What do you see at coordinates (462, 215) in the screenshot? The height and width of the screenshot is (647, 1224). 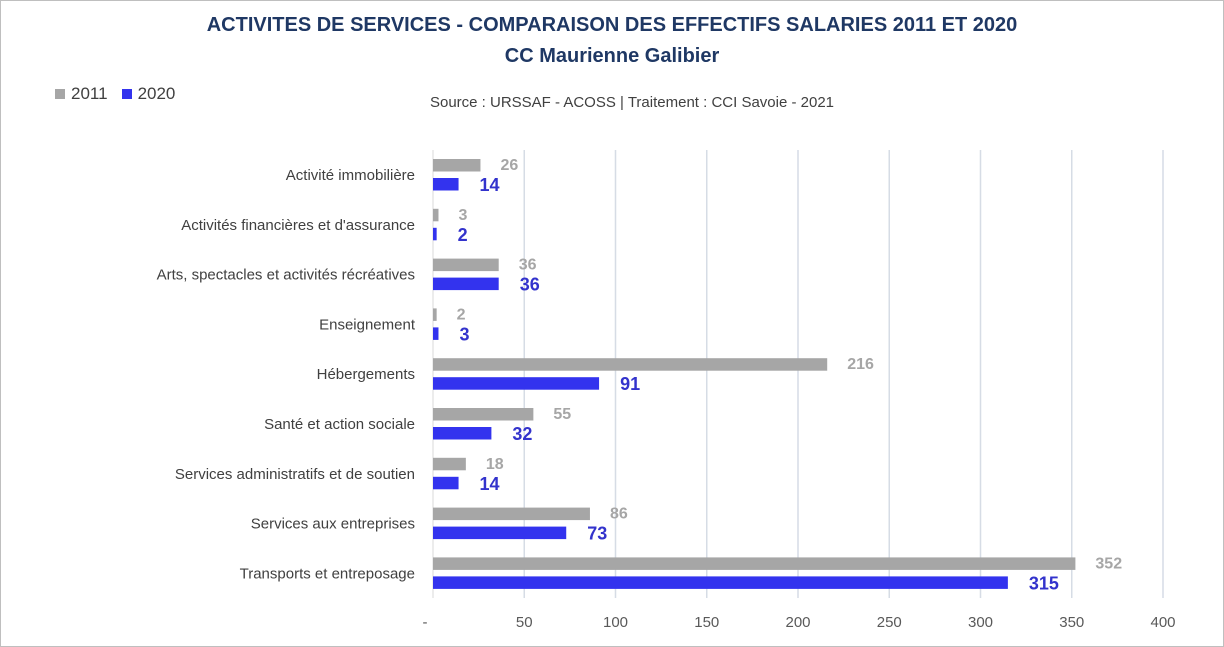 I see `data-label-2011: 3` at bounding box center [462, 215].